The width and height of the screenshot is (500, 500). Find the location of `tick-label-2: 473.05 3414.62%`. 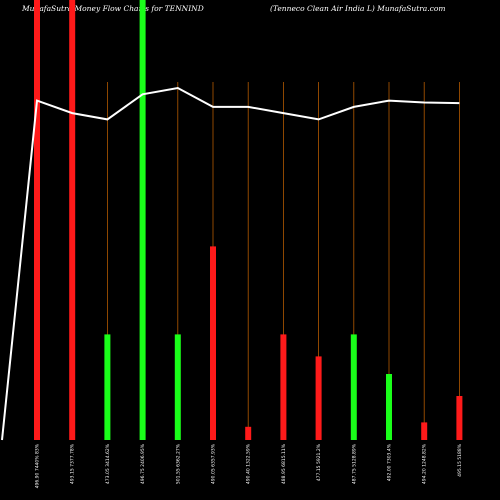

tick-label-2: 473.05 3414.62% is located at coordinates (108, 463).